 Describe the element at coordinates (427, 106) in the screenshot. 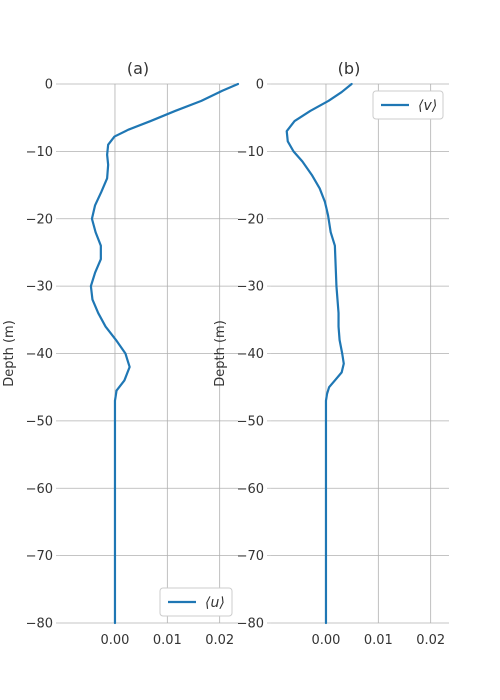

I see `legend-label: ⟨v⟩` at that location.